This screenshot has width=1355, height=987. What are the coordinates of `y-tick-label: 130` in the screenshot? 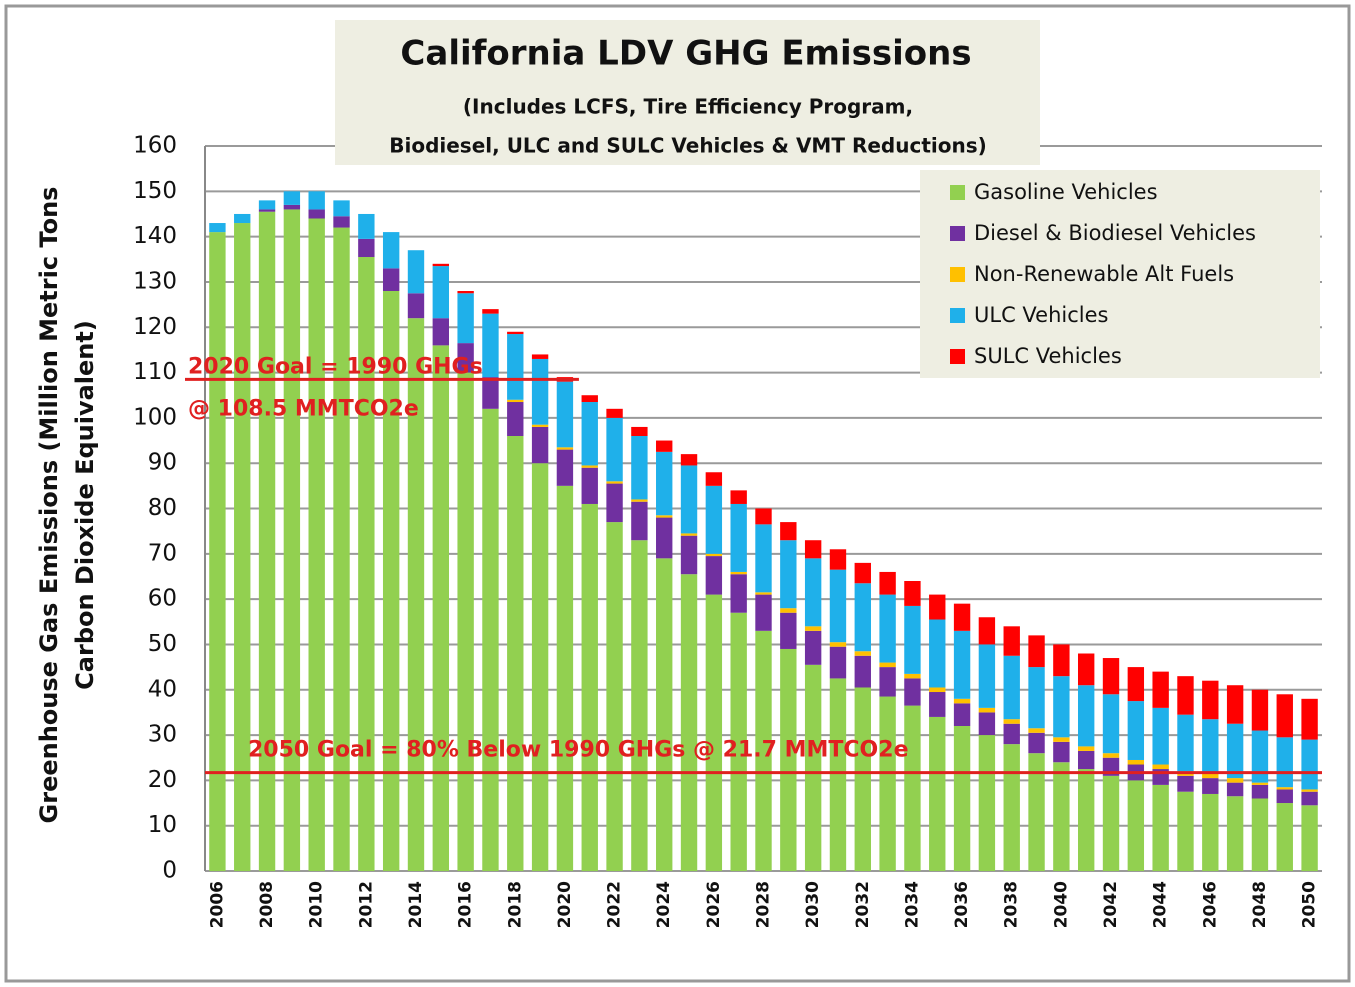 It's located at (155, 281).